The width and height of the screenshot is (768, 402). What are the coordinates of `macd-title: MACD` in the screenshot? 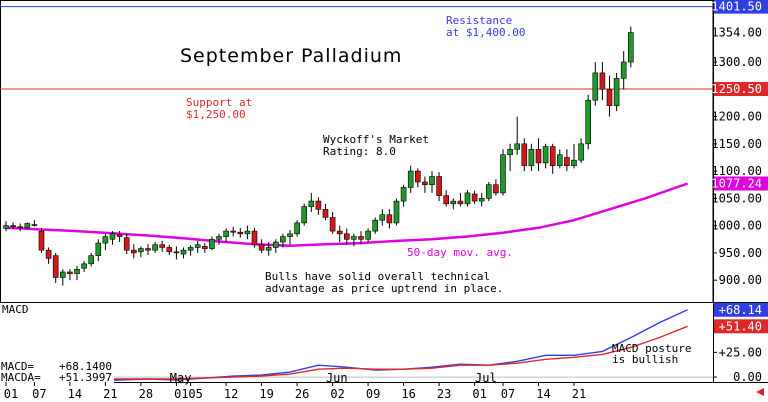 It's located at (15, 309).